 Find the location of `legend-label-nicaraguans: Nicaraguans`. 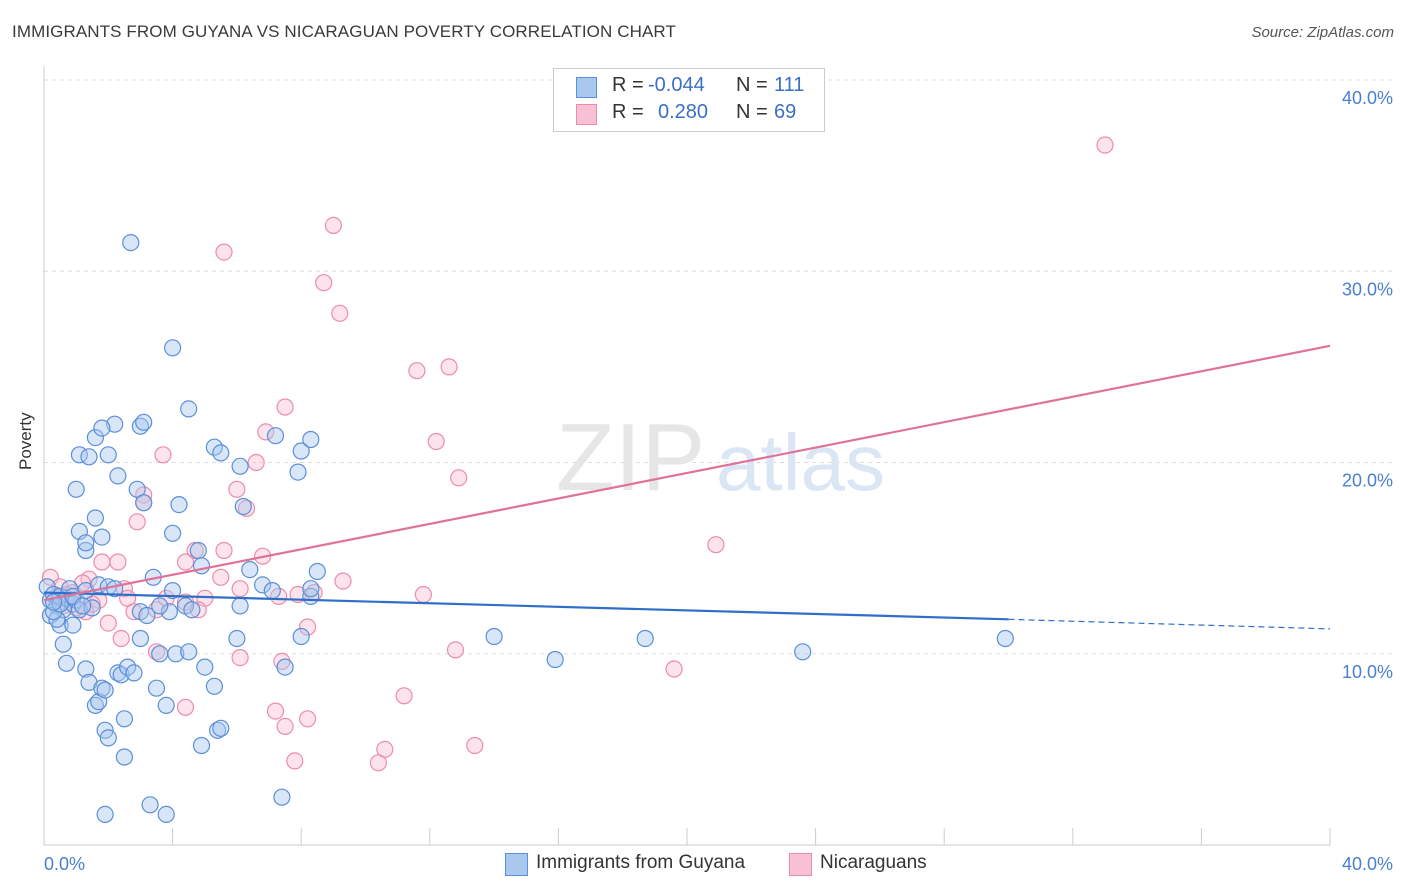

legend-label-nicaraguans: Nicaraguans is located at coordinates (873, 862).